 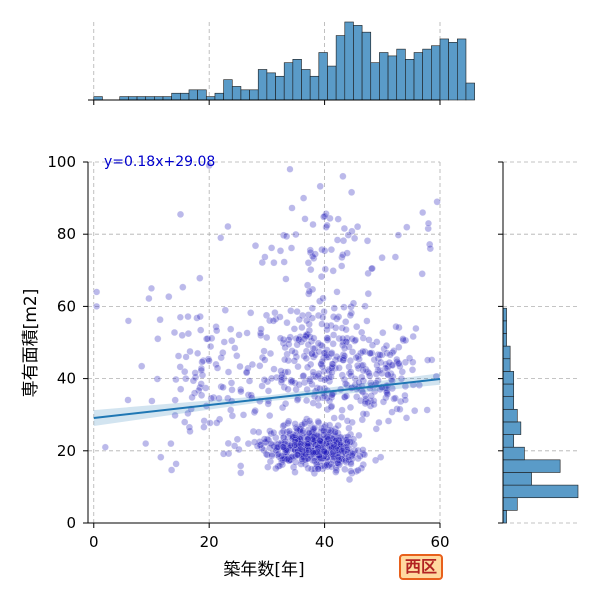 What do you see at coordinates (508, 378) in the screenshot?
I see `right-hist-bar` at bounding box center [508, 378].